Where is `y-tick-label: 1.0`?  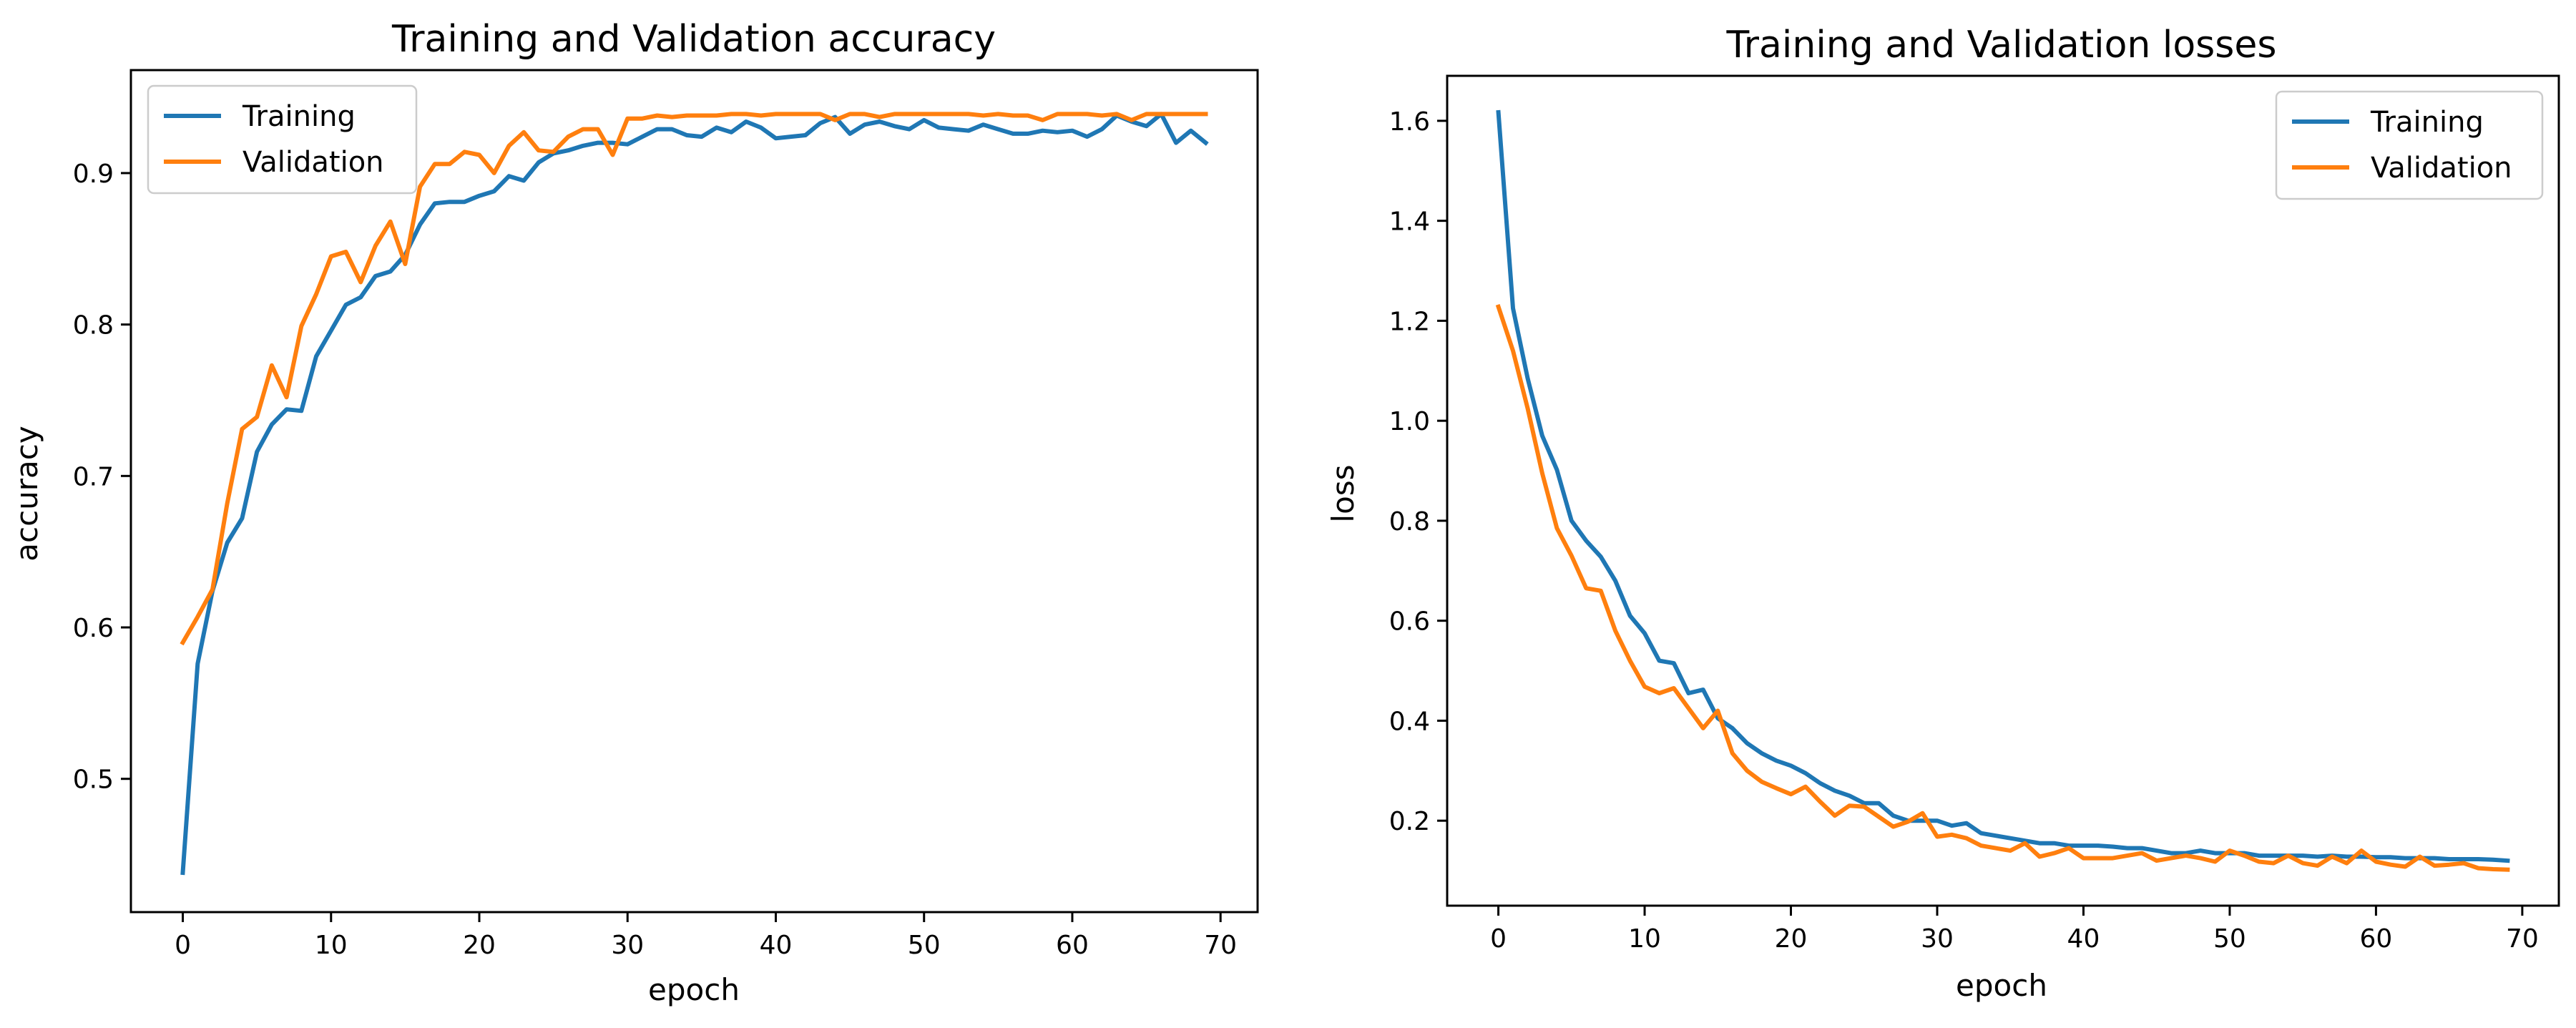 y-tick-label: 1.0 is located at coordinates (1410, 421).